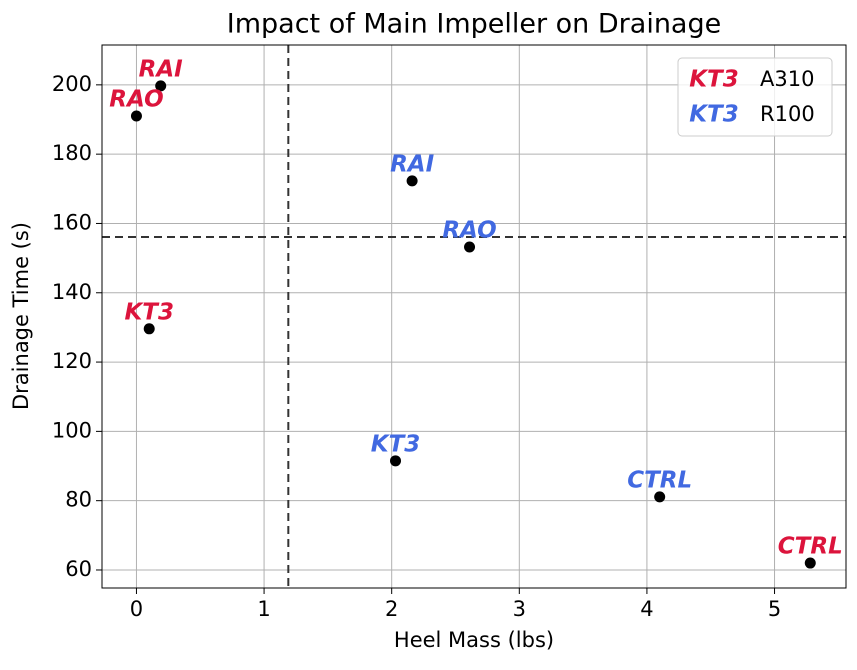 The height and width of the screenshot is (670, 857). Describe the element at coordinates (519, 609) in the screenshot. I see `x-tick-label: 3` at that location.